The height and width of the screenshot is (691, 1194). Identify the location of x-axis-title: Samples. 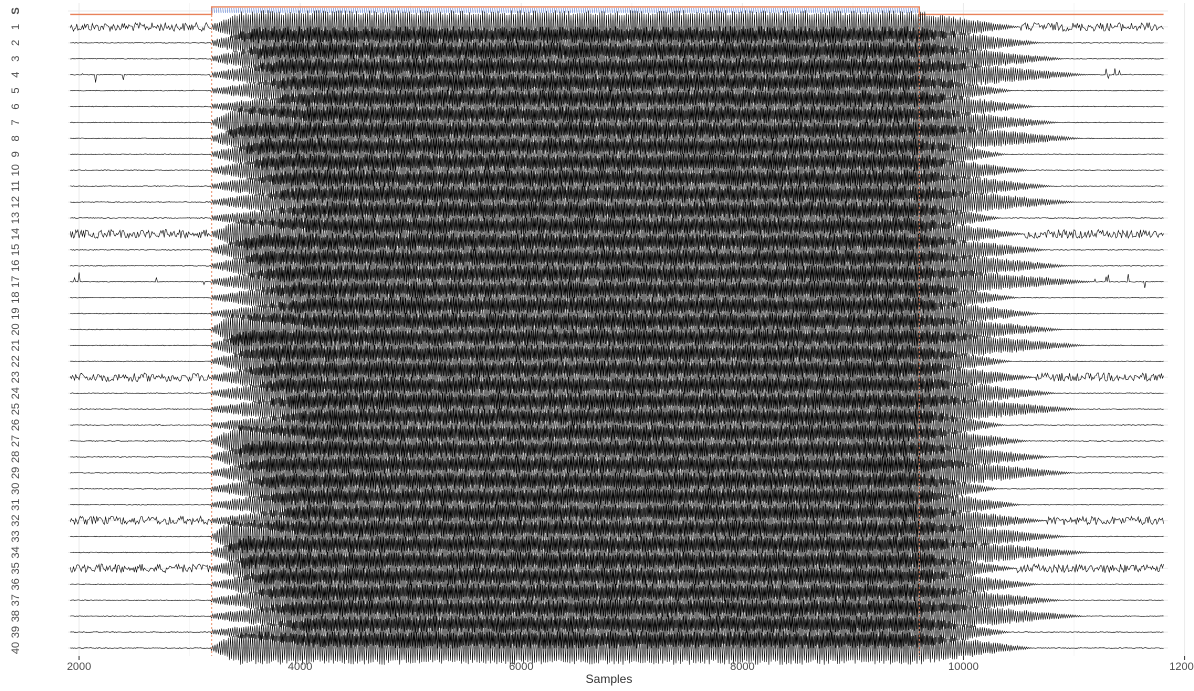
(609, 679).